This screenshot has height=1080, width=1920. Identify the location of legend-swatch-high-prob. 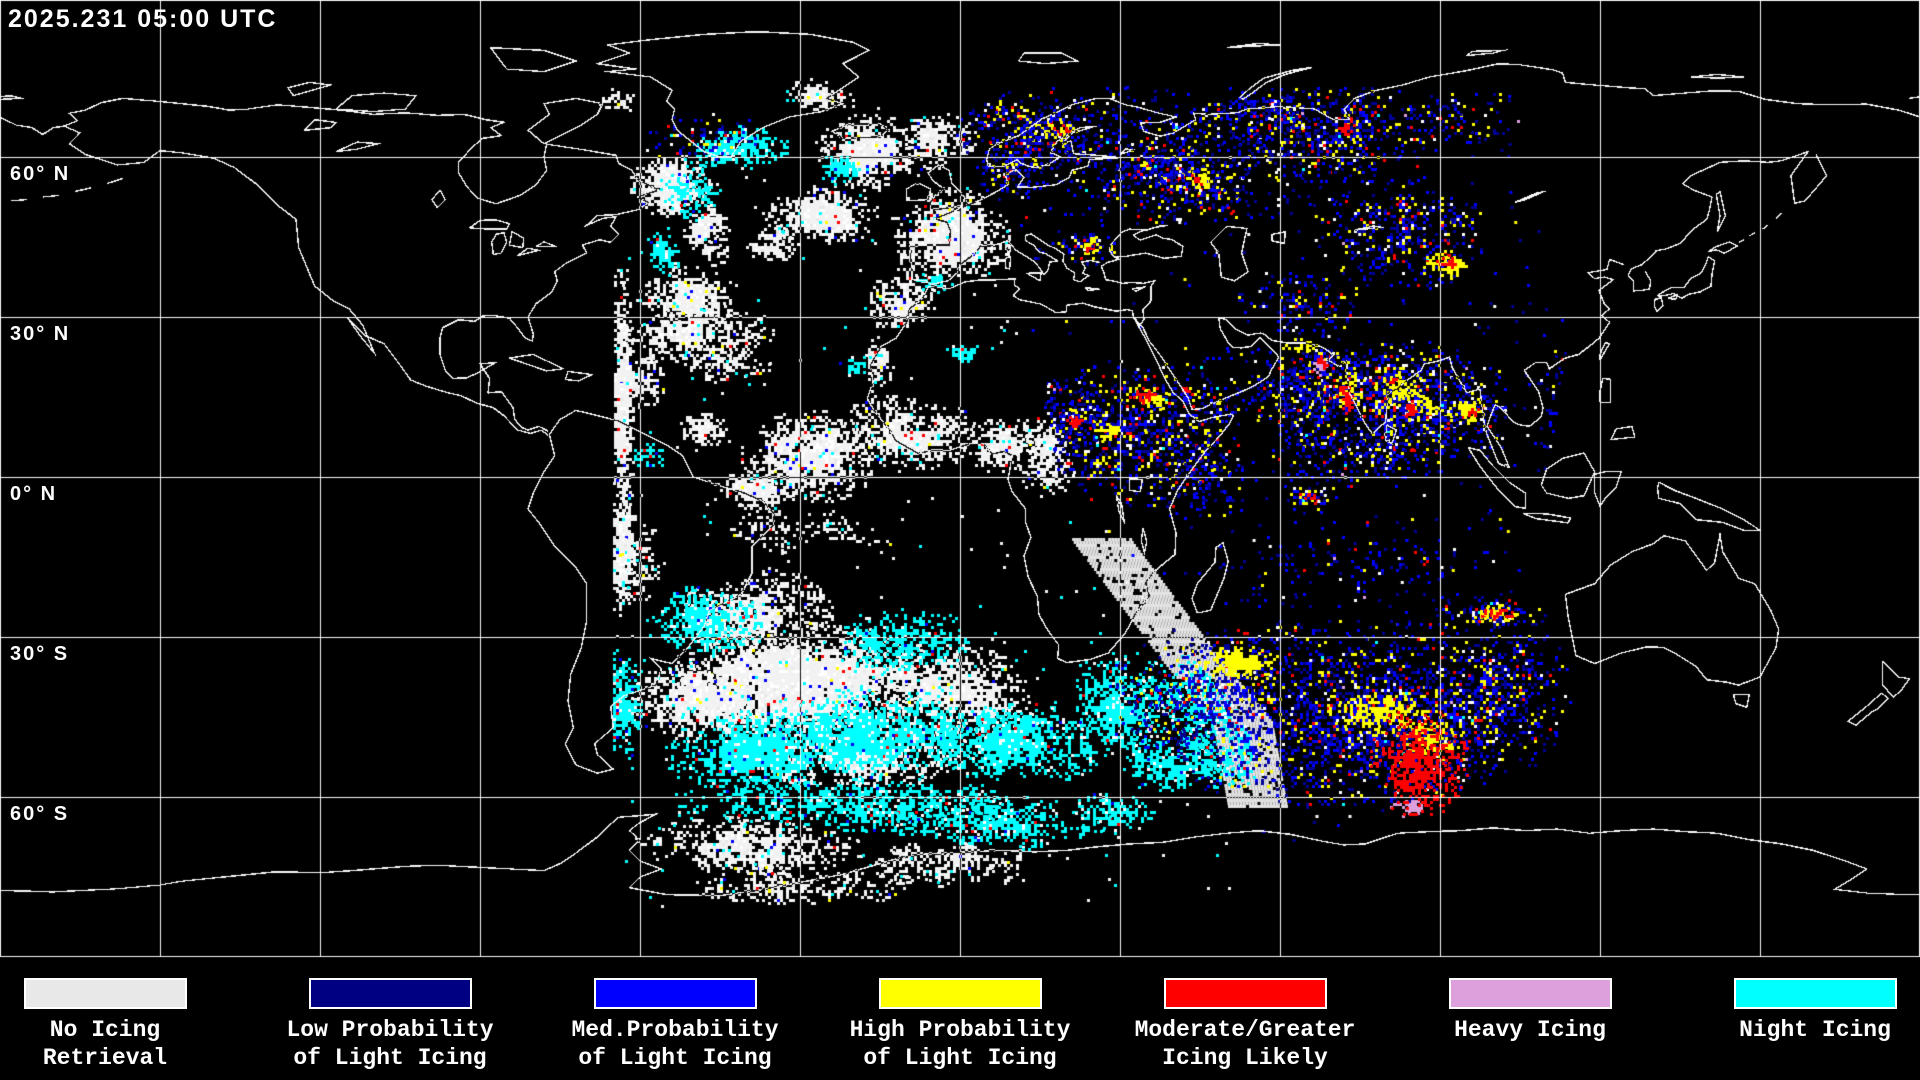
(960, 993).